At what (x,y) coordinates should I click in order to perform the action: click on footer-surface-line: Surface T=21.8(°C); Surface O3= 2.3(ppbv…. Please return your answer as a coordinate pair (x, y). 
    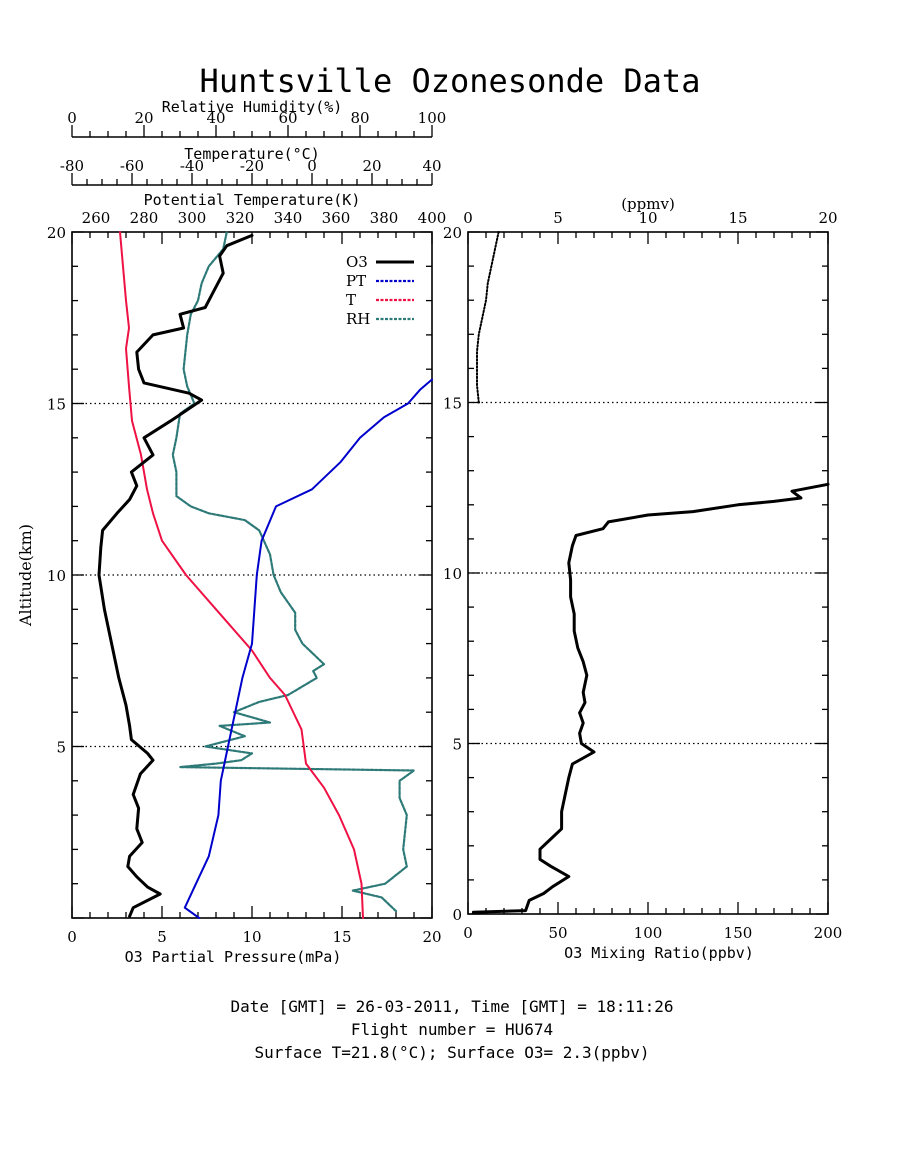
    Looking at the image, I should click on (452, 1052).